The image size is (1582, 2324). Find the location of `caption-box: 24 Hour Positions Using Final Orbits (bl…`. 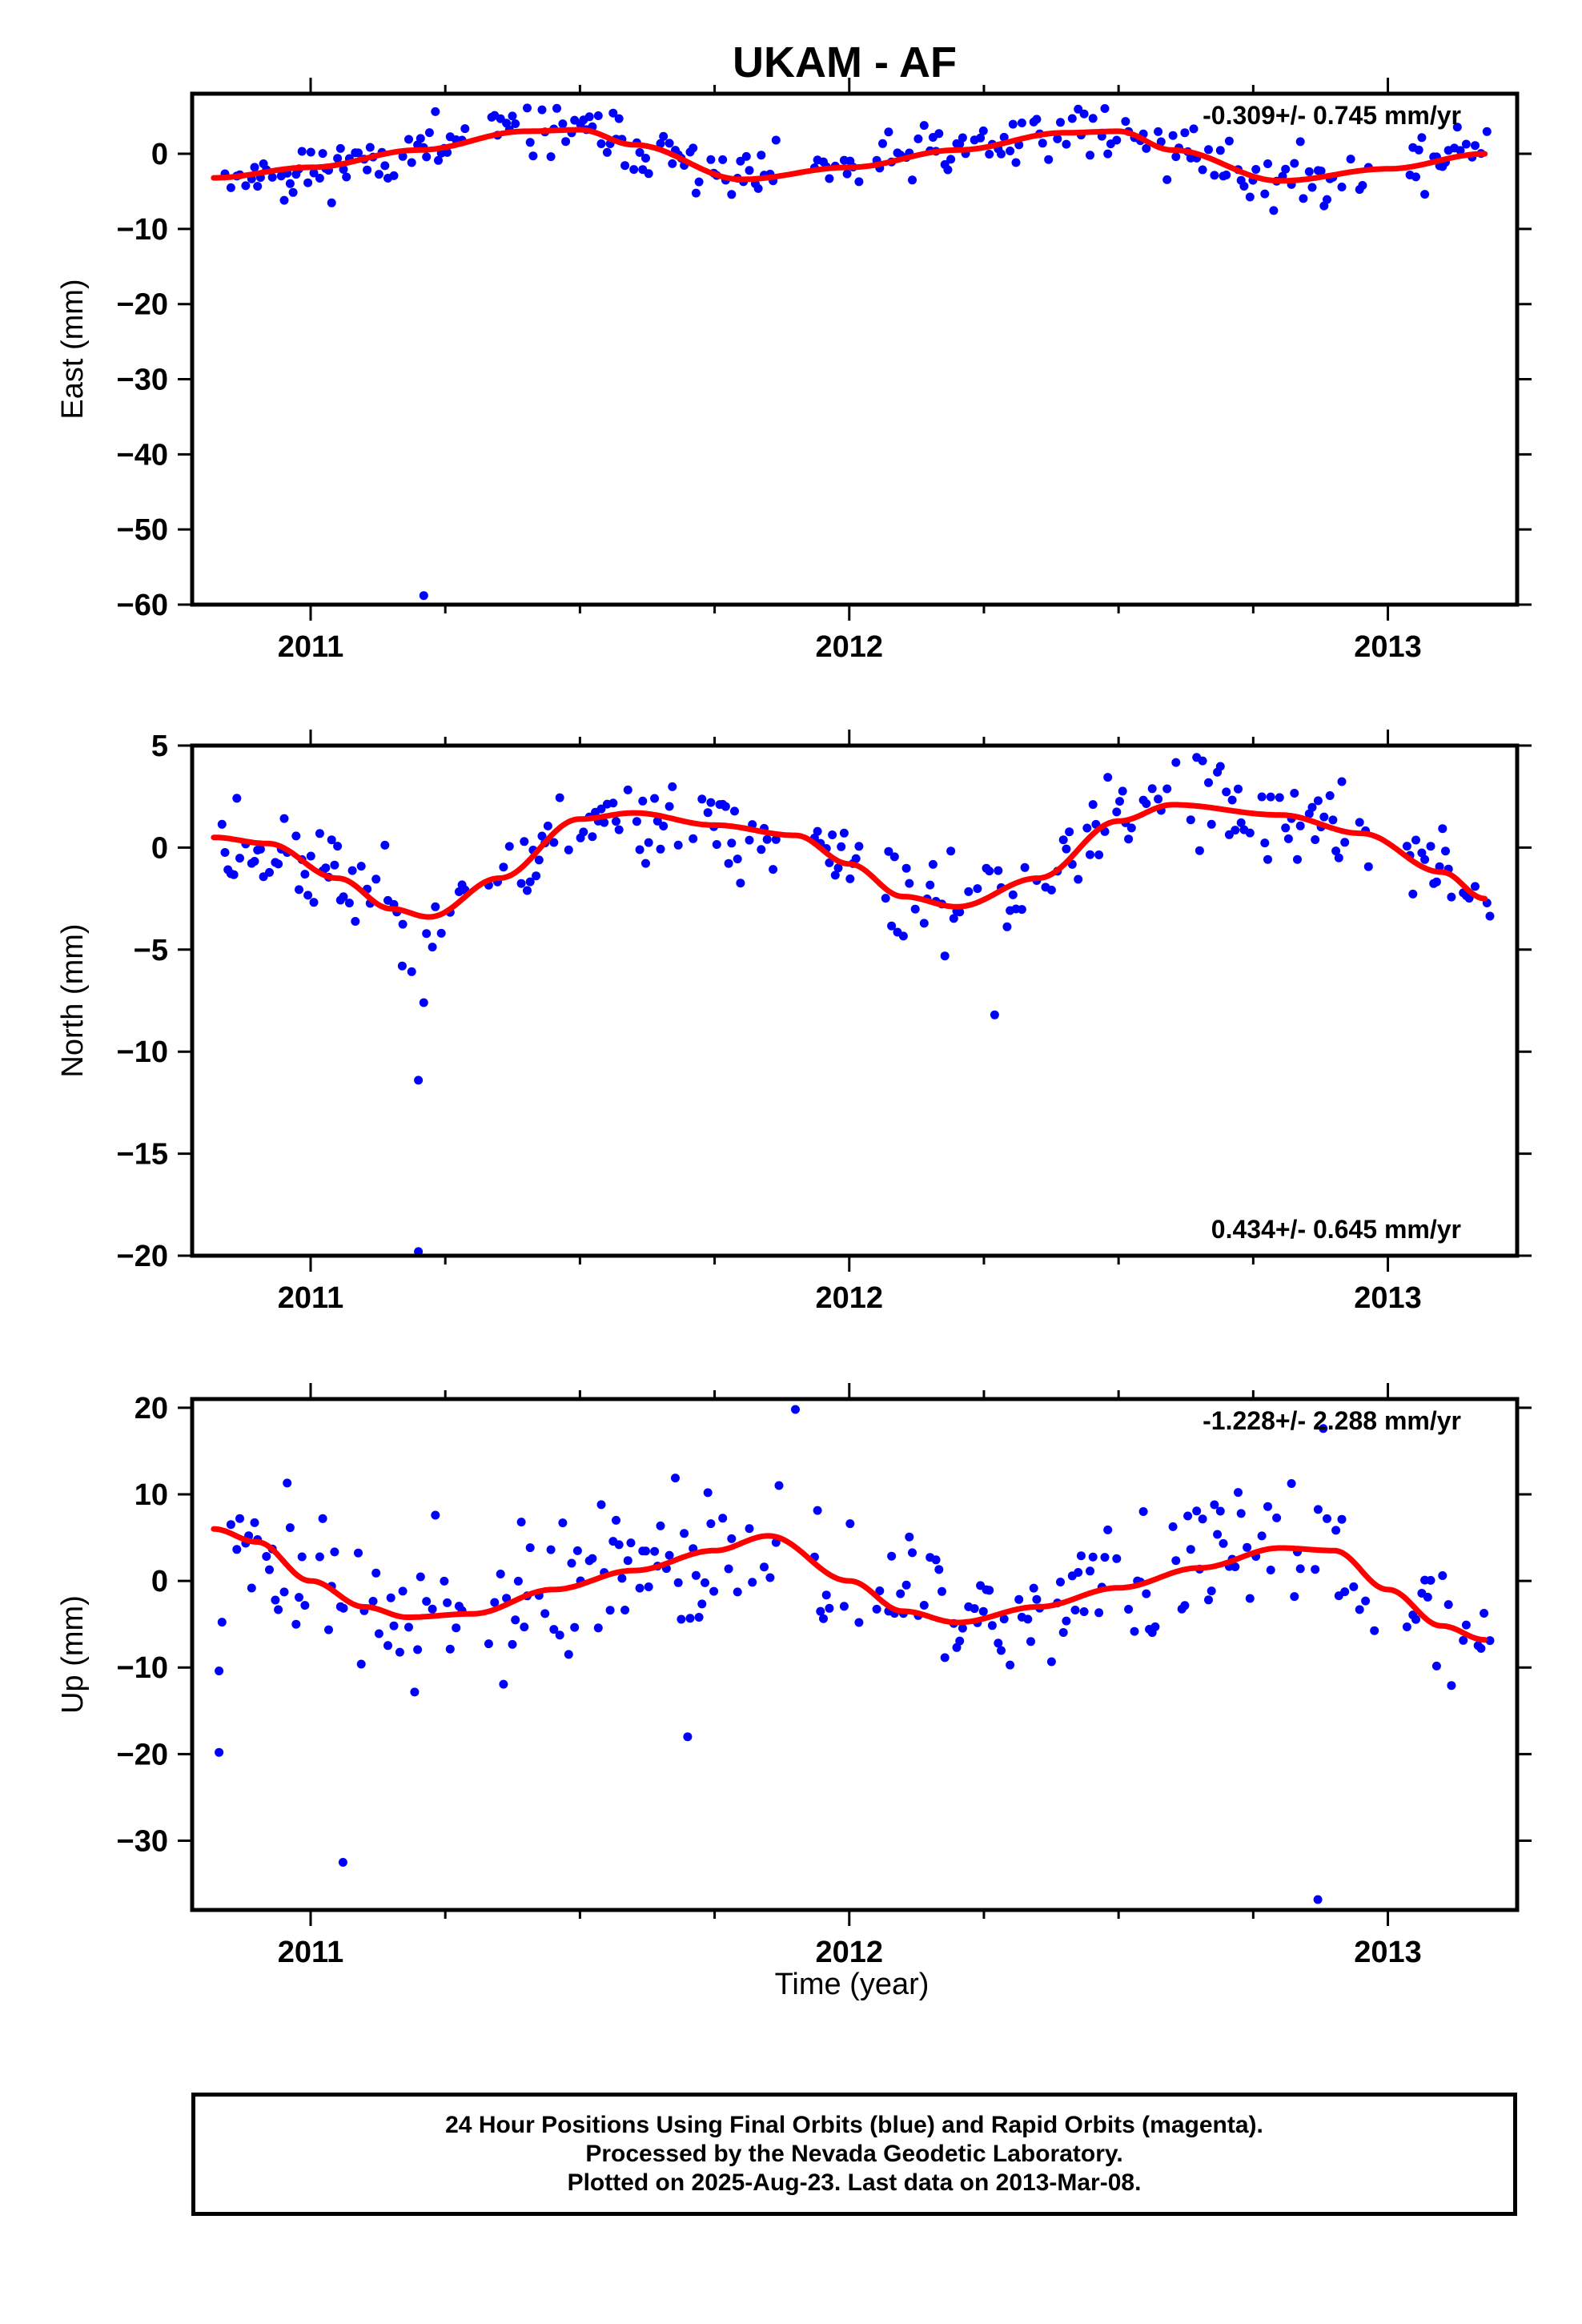

caption-box: 24 Hour Positions Using Final Orbits (bl… is located at coordinates (854, 2154).